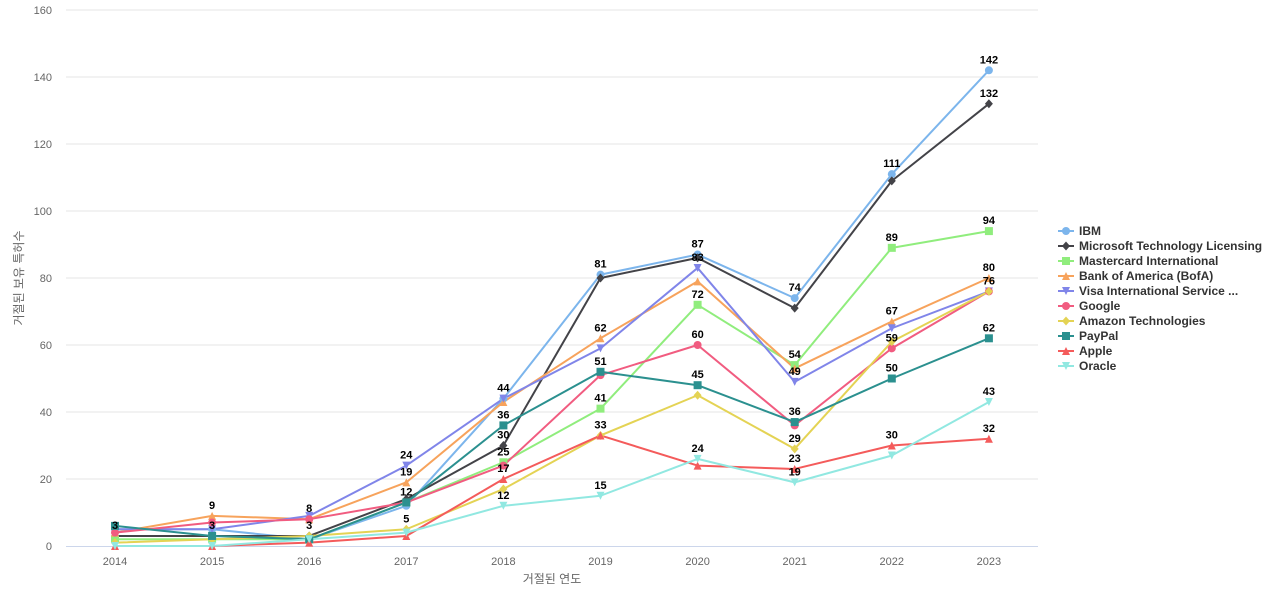  What do you see at coordinates (795, 439) in the screenshot?
I see `data-label: 29` at bounding box center [795, 439].